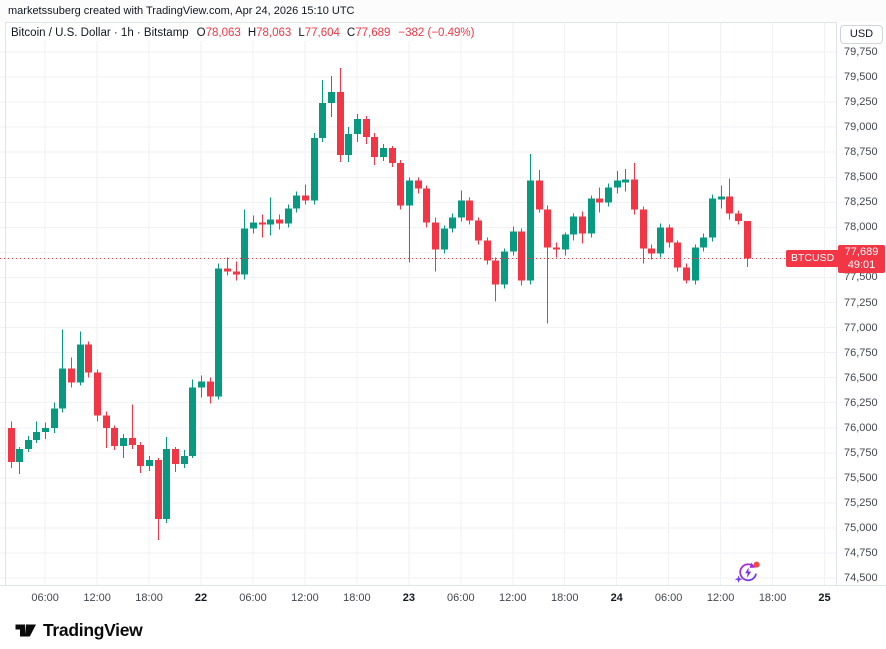  What do you see at coordinates (748, 572) in the screenshot?
I see `flash-refresh-icon` at bounding box center [748, 572].